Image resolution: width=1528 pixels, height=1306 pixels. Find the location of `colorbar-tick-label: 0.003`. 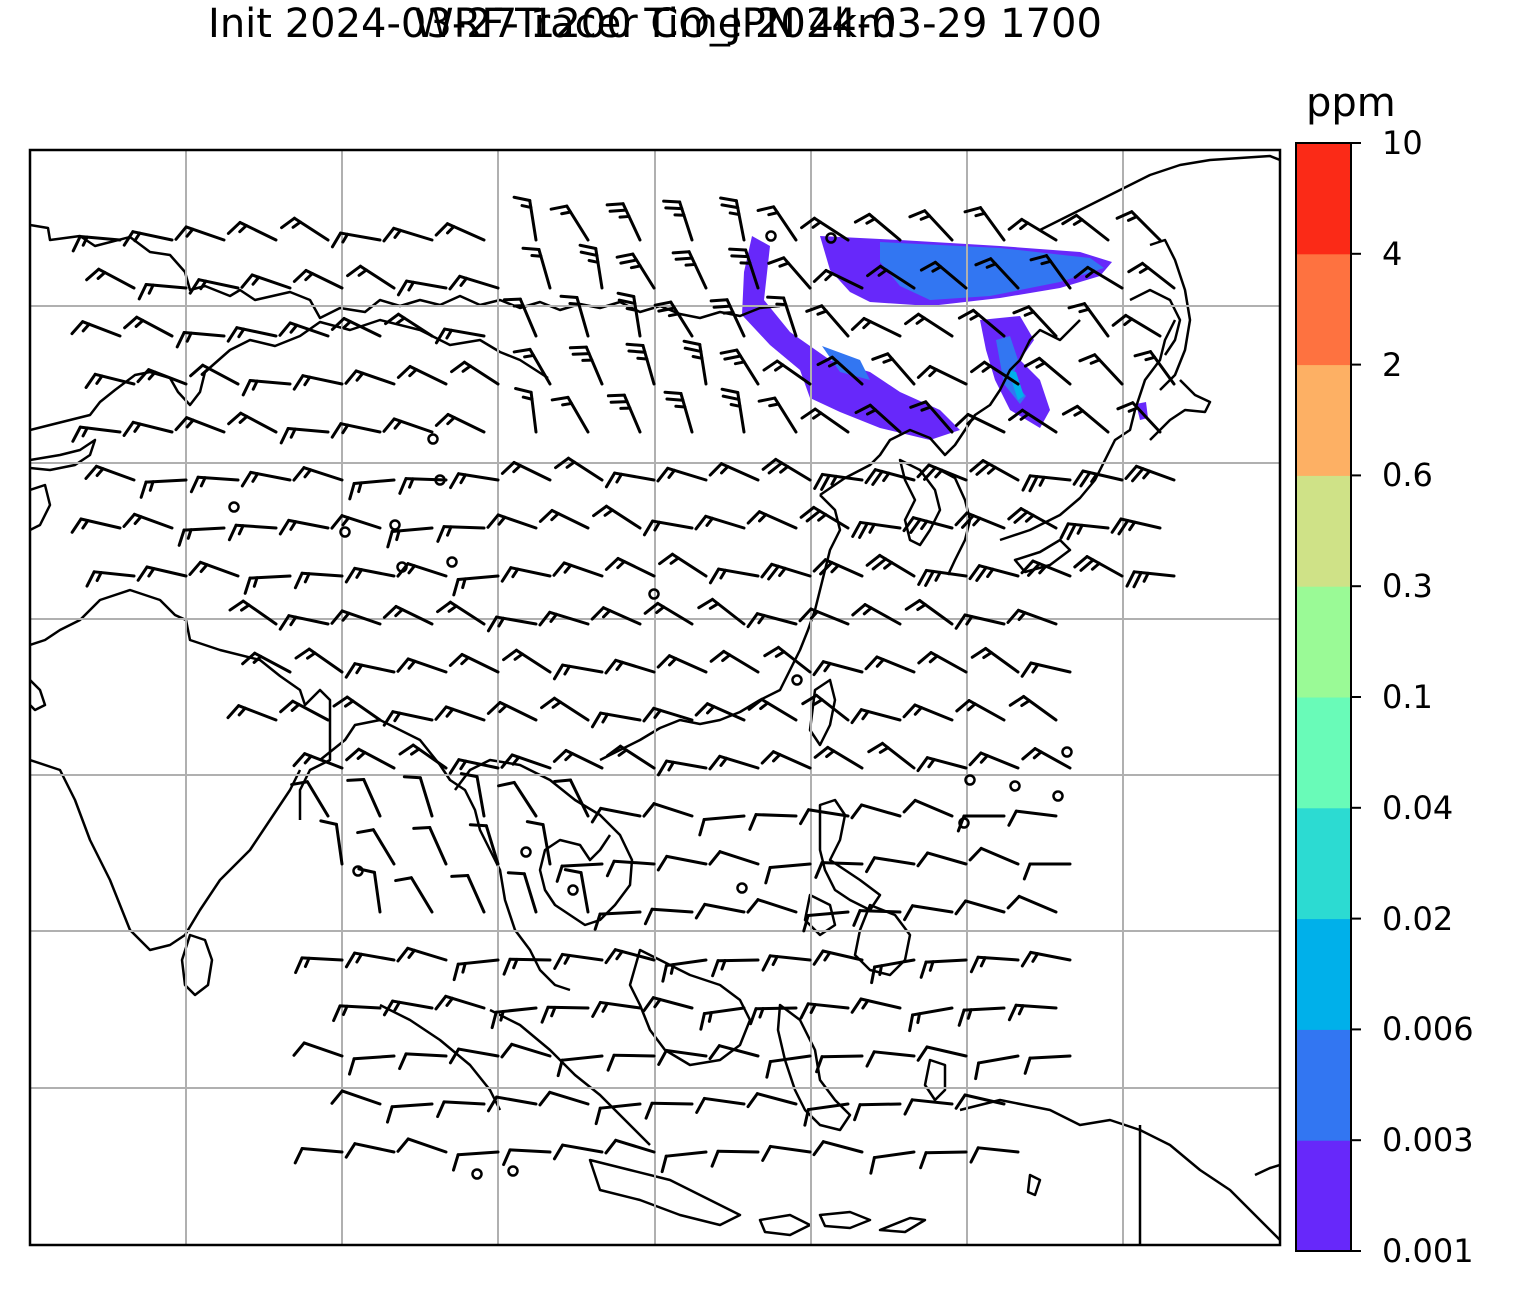

colorbar-tick-label: 0.003 is located at coordinates (1428, 1140).